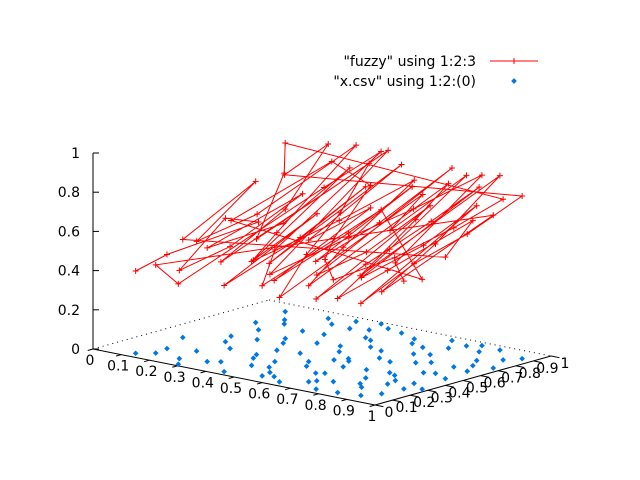 The height and width of the screenshot is (480, 640). I want to click on y-tick-label: 0.9, so click(547, 369).